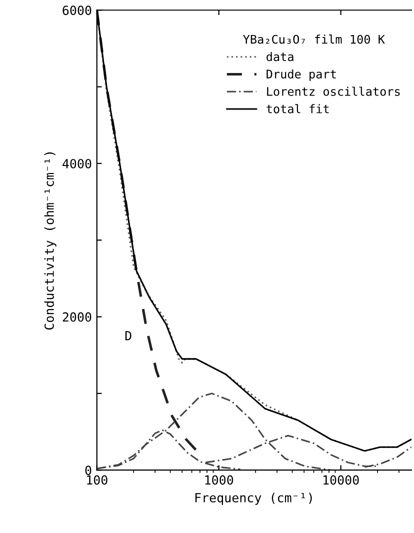 This screenshot has height=533, width=414. I want to click on legend-label: Drude part, so click(301, 75).